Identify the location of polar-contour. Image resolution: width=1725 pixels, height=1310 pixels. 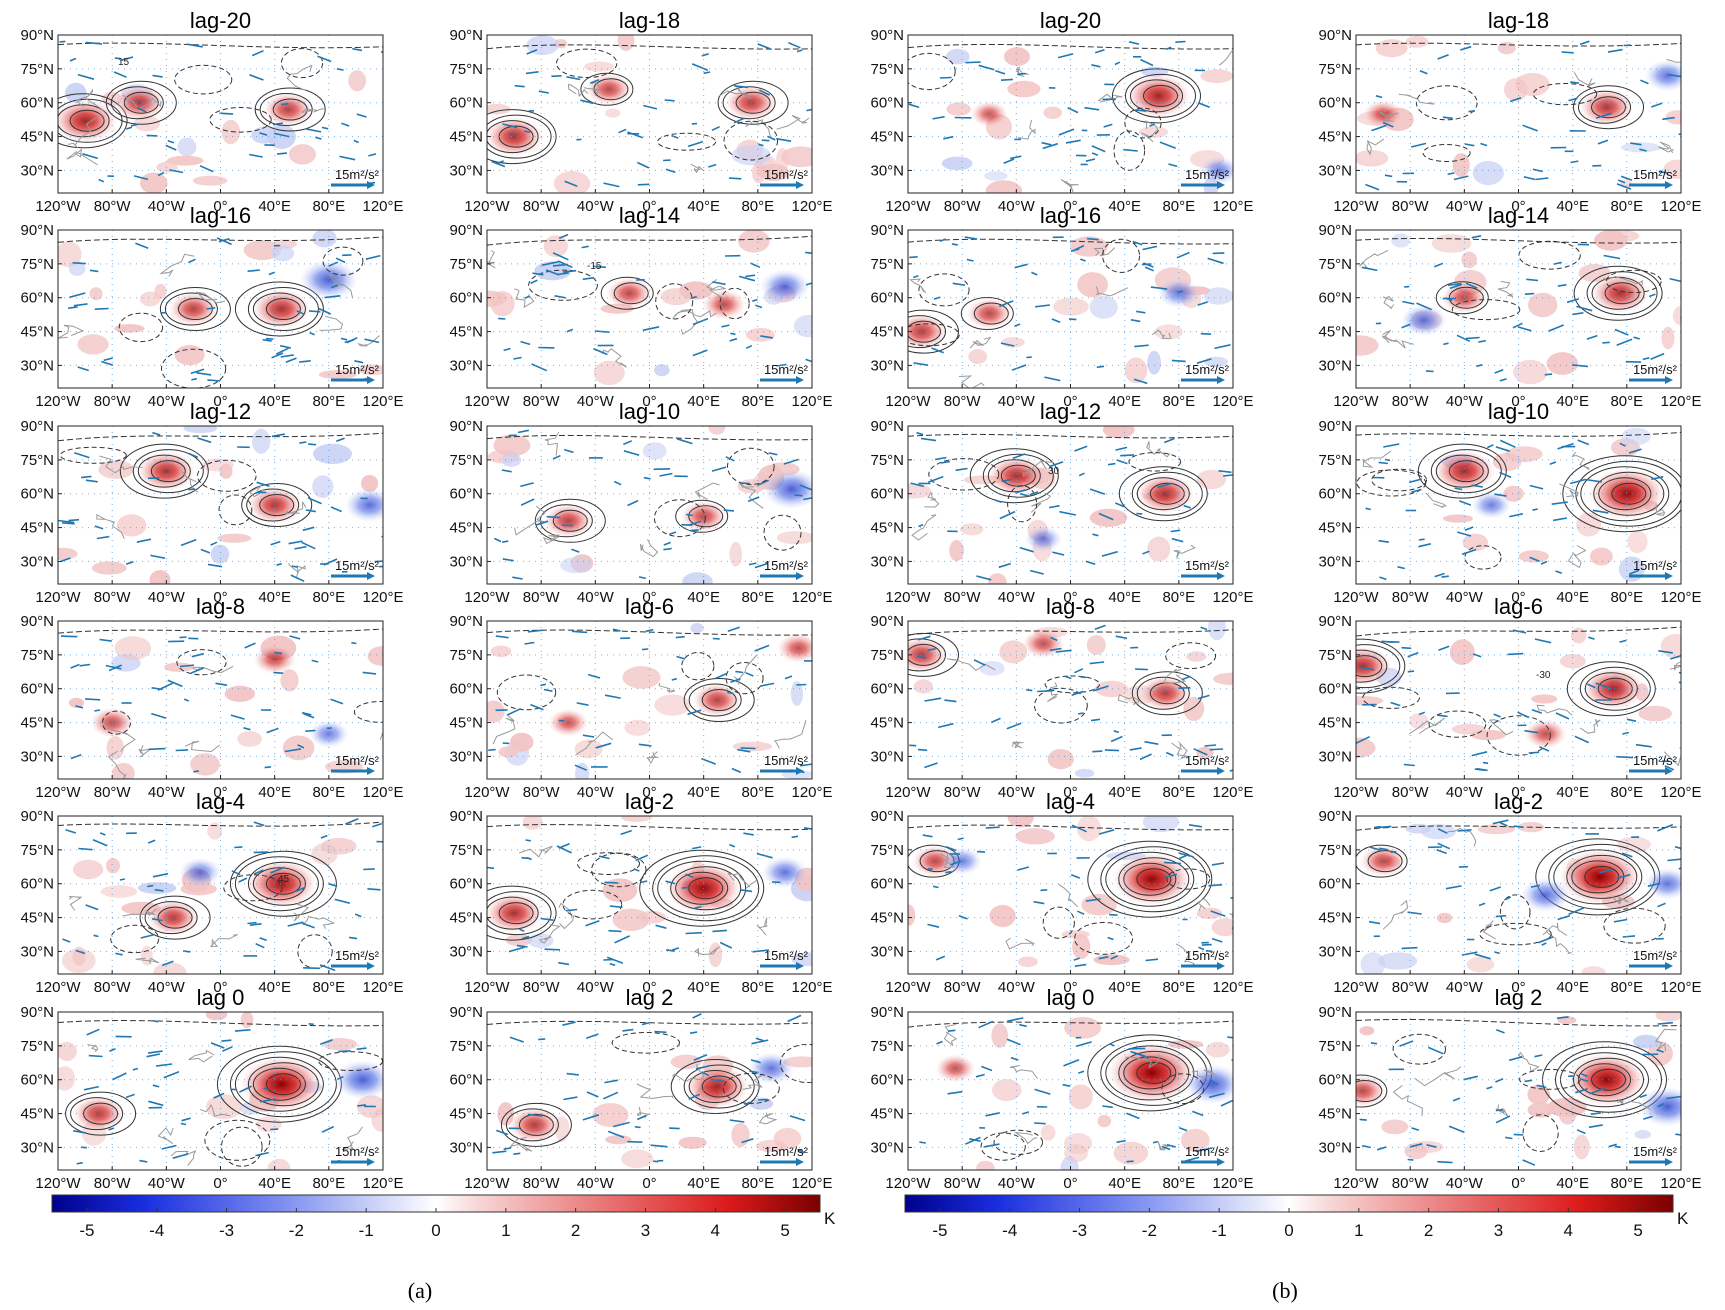
(1518, 631).